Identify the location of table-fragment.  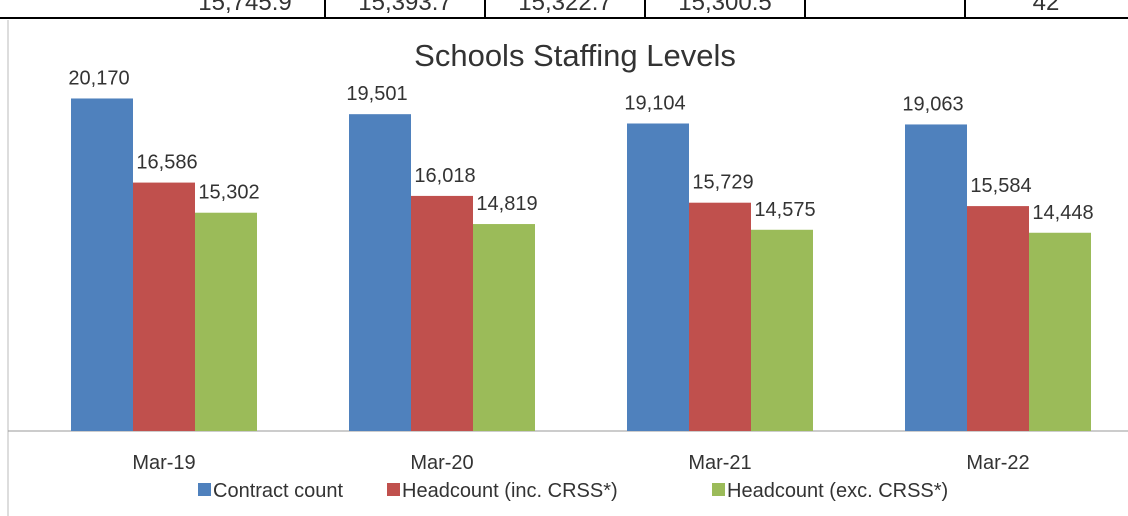
(564, 9).